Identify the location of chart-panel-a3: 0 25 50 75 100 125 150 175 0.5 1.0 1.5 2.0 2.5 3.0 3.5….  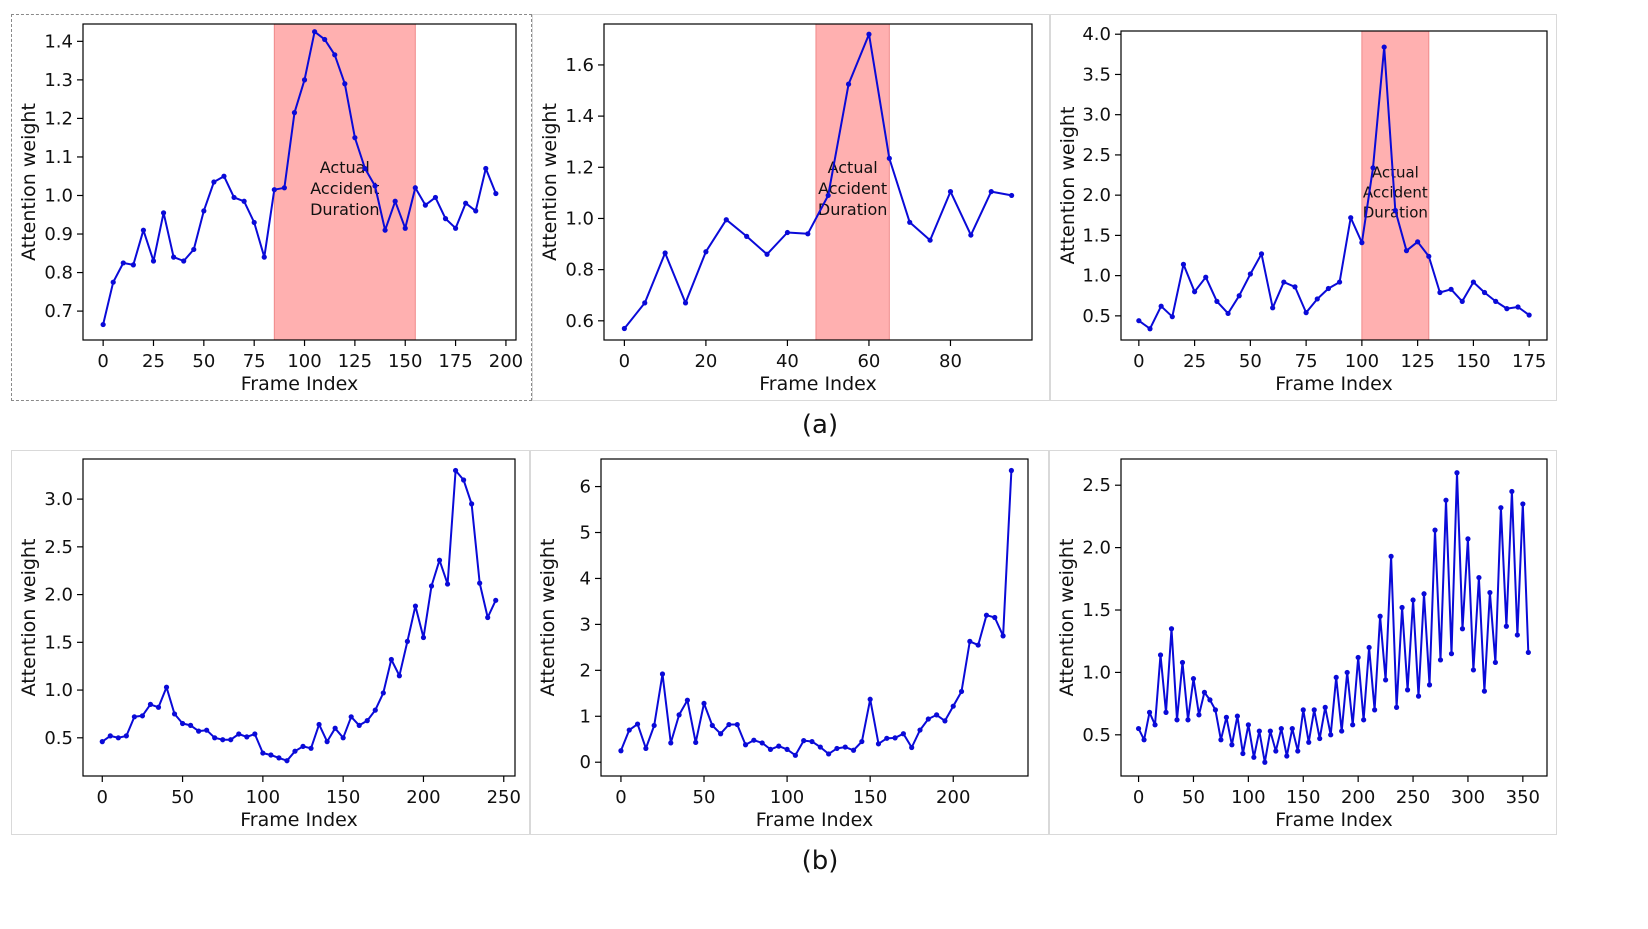
(1303, 207).